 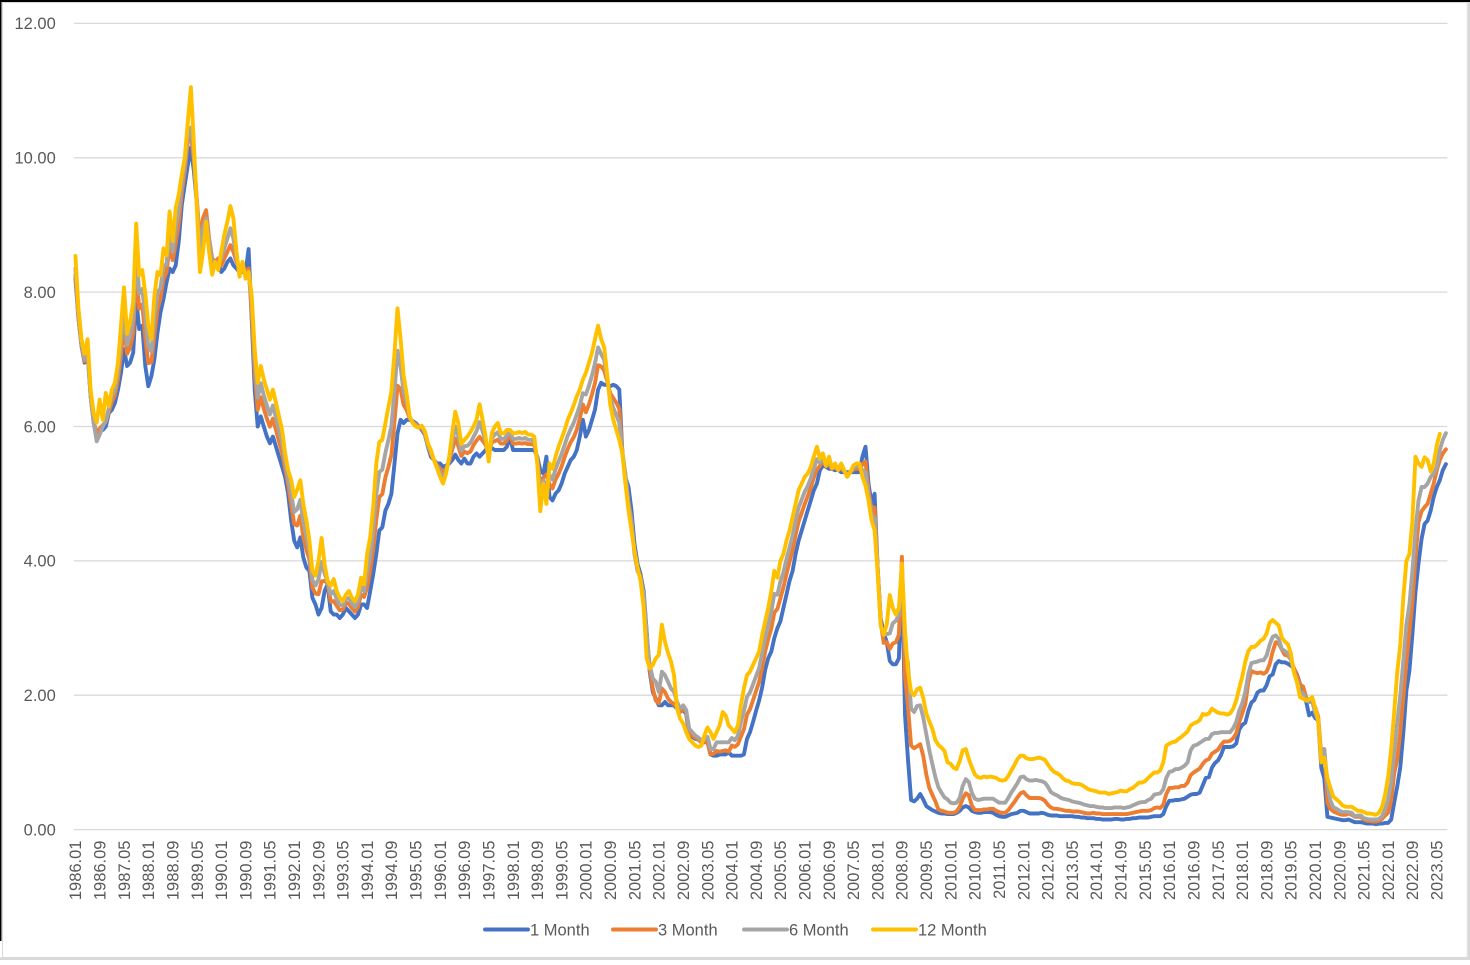 What do you see at coordinates (35, 159) in the screenshot?
I see `svg-text: 10.00` at bounding box center [35, 159].